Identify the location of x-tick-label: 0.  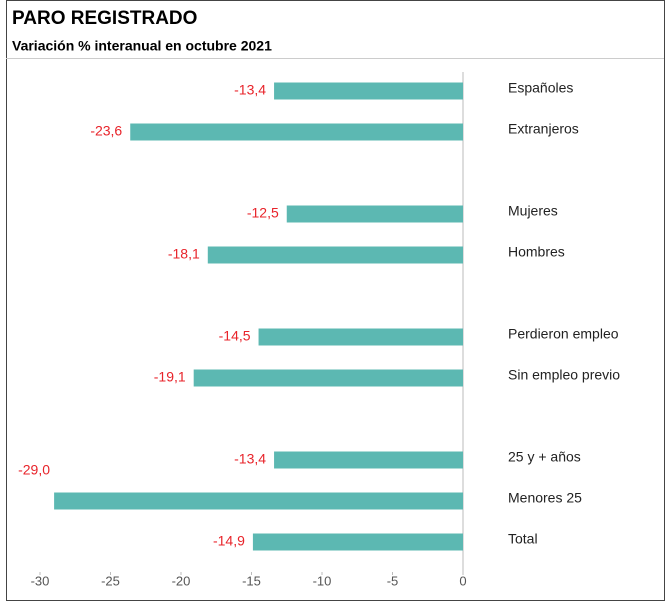
(462, 580).